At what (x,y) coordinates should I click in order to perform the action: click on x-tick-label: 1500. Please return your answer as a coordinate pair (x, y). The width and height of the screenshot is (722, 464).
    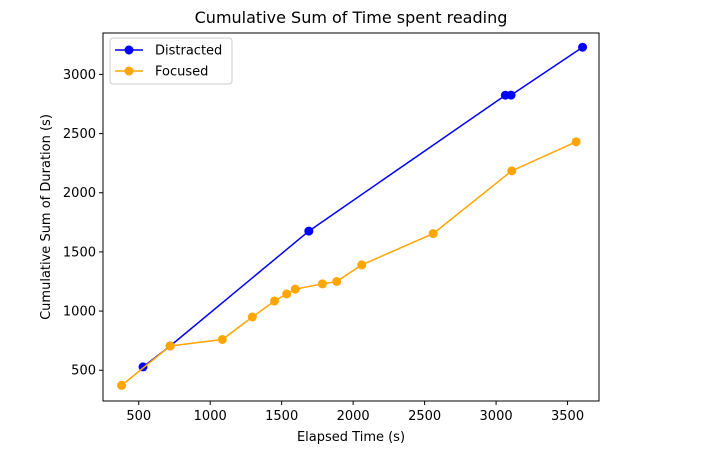
    Looking at the image, I should click on (281, 416).